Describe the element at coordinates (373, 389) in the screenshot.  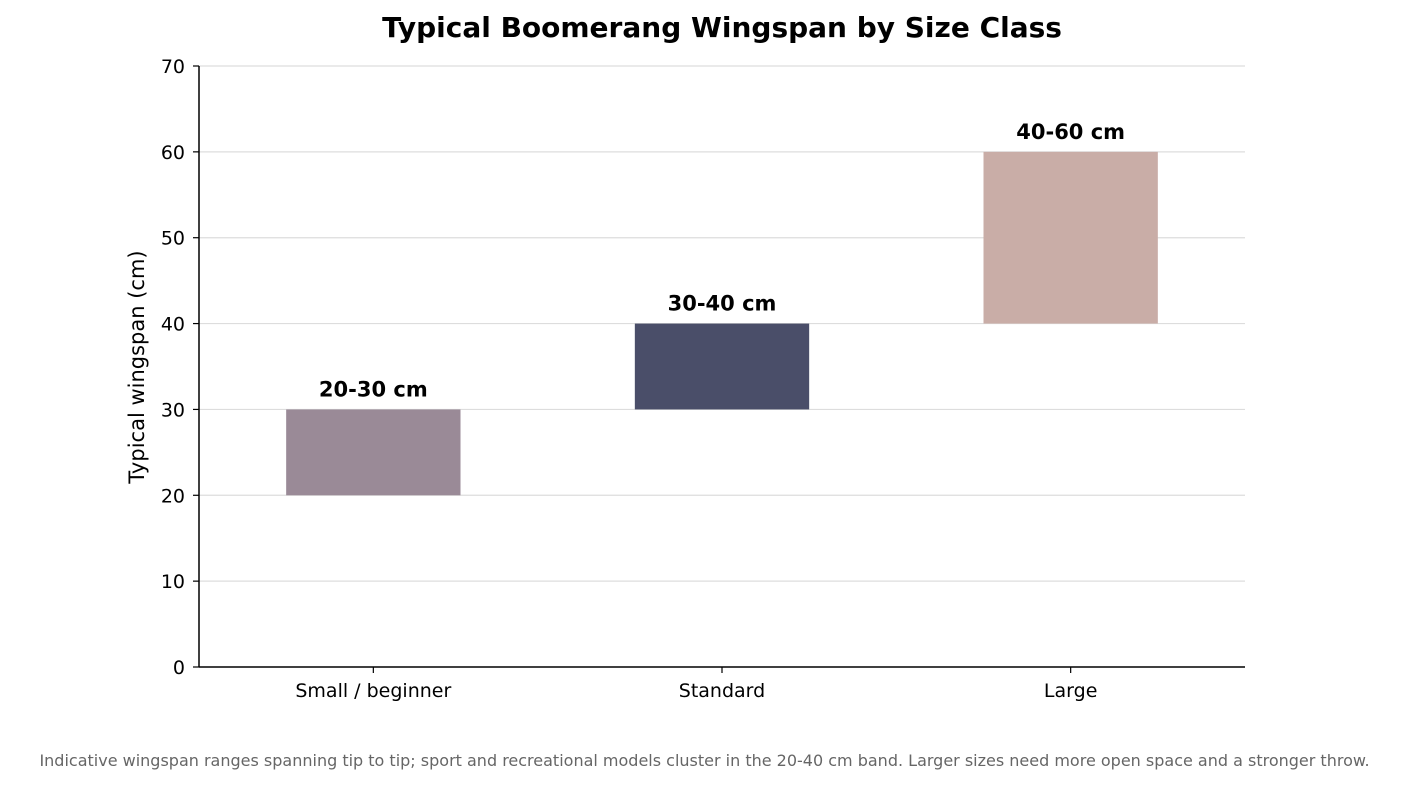
I see `data-label: 20-30 cm` at that location.